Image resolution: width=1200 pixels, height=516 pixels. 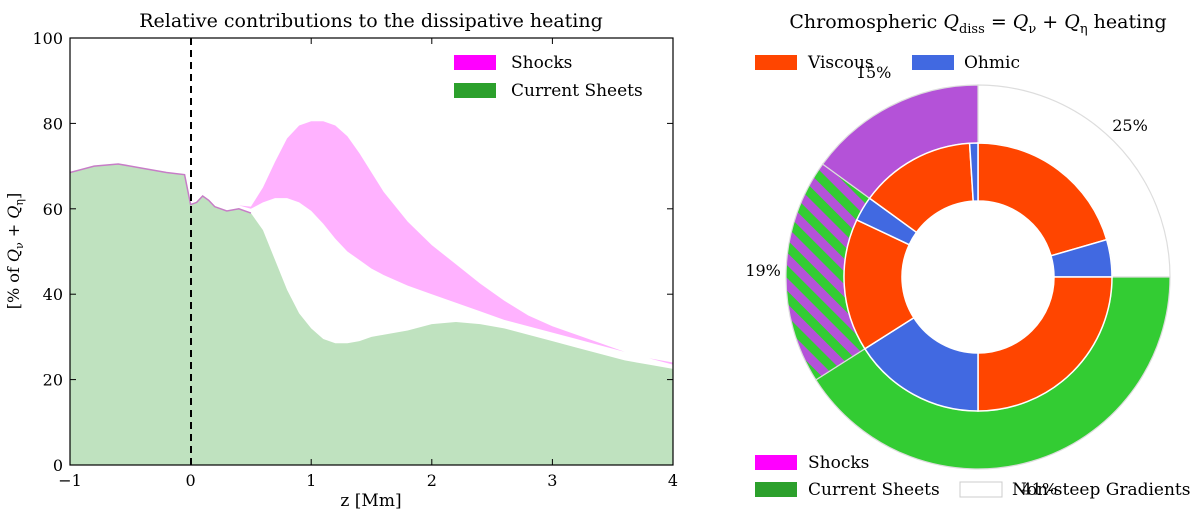 What do you see at coordinates (53, 123) in the screenshot?
I see `y-tick-label: 80` at bounding box center [53, 123].